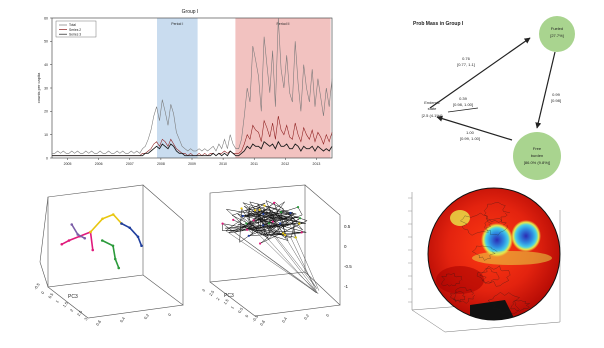 This screenshot has height=348, width=604. Describe the element at coordinates (480, 73) in the screenshot. I see `edge-left-to-top` at that location.